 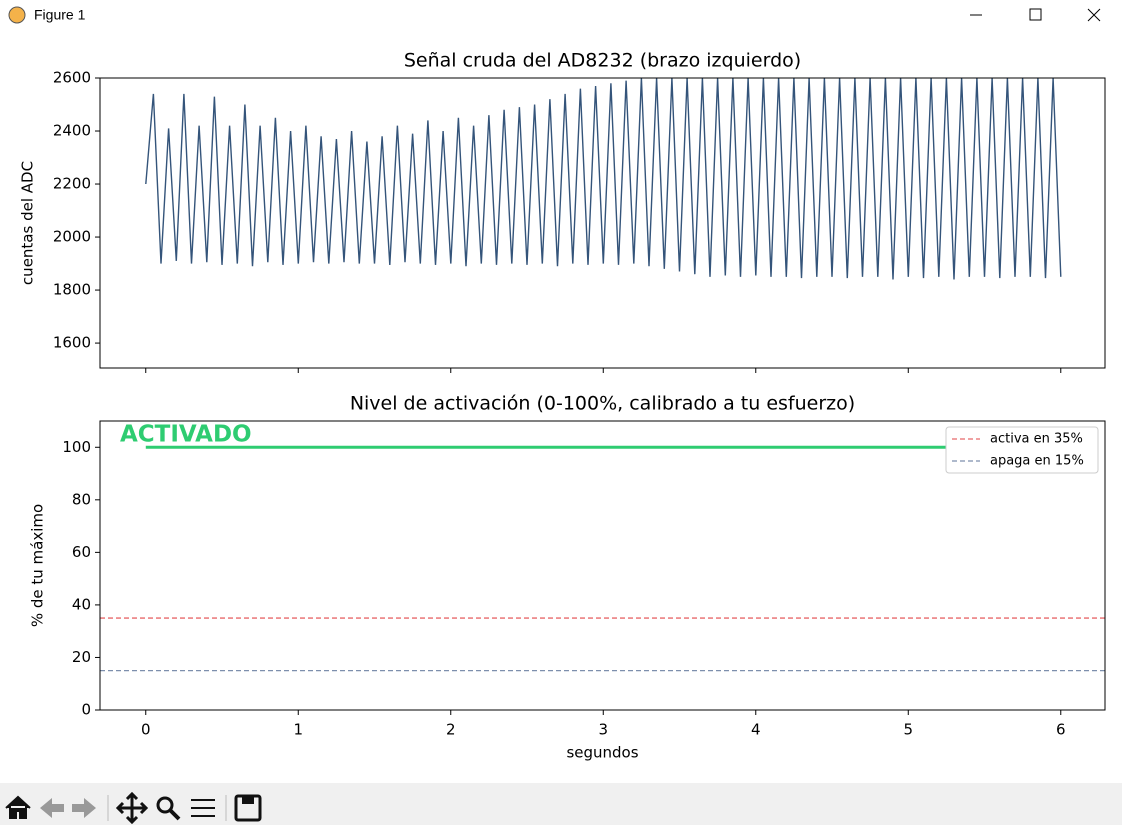 I want to click on pan-button, so click(x=132, y=808).